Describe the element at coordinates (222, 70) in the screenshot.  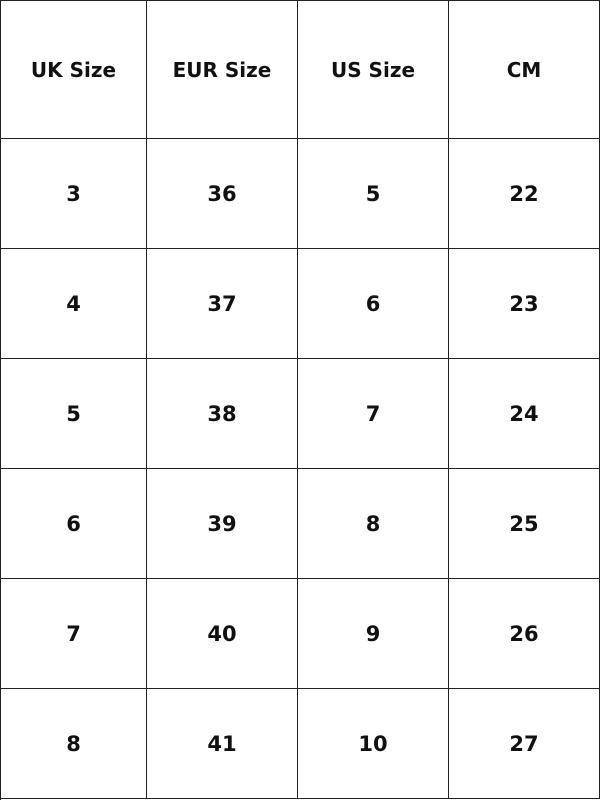
I see `header-eur-size: EUR Size` at that location.